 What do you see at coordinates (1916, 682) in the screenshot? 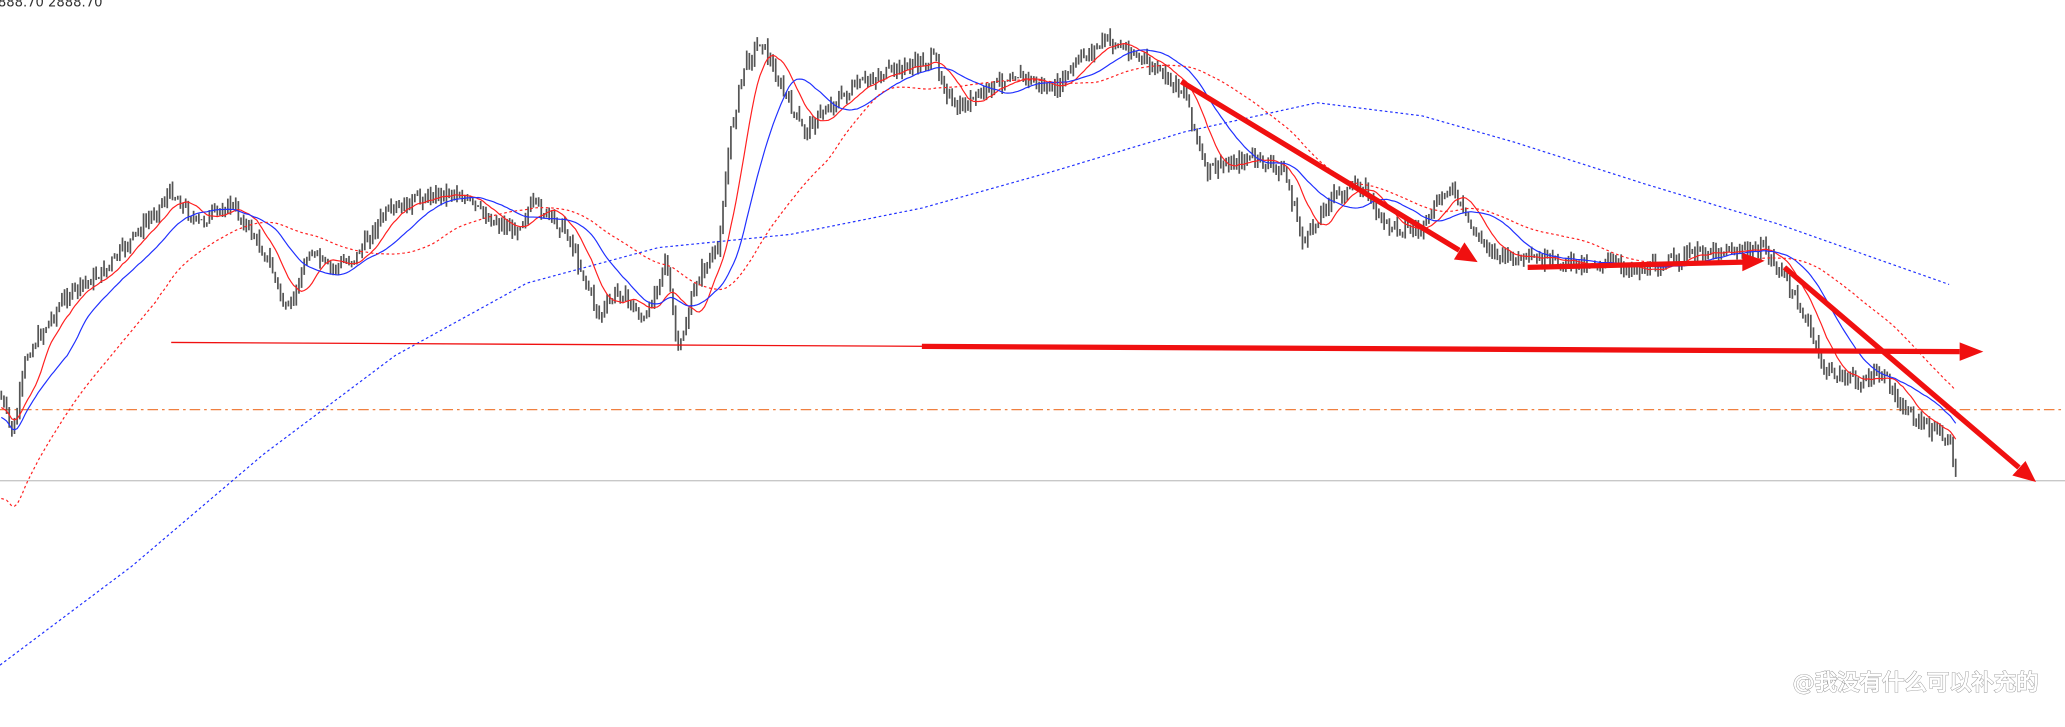
I see `watermark: @我没有什么可以补充的` at bounding box center [1916, 682].